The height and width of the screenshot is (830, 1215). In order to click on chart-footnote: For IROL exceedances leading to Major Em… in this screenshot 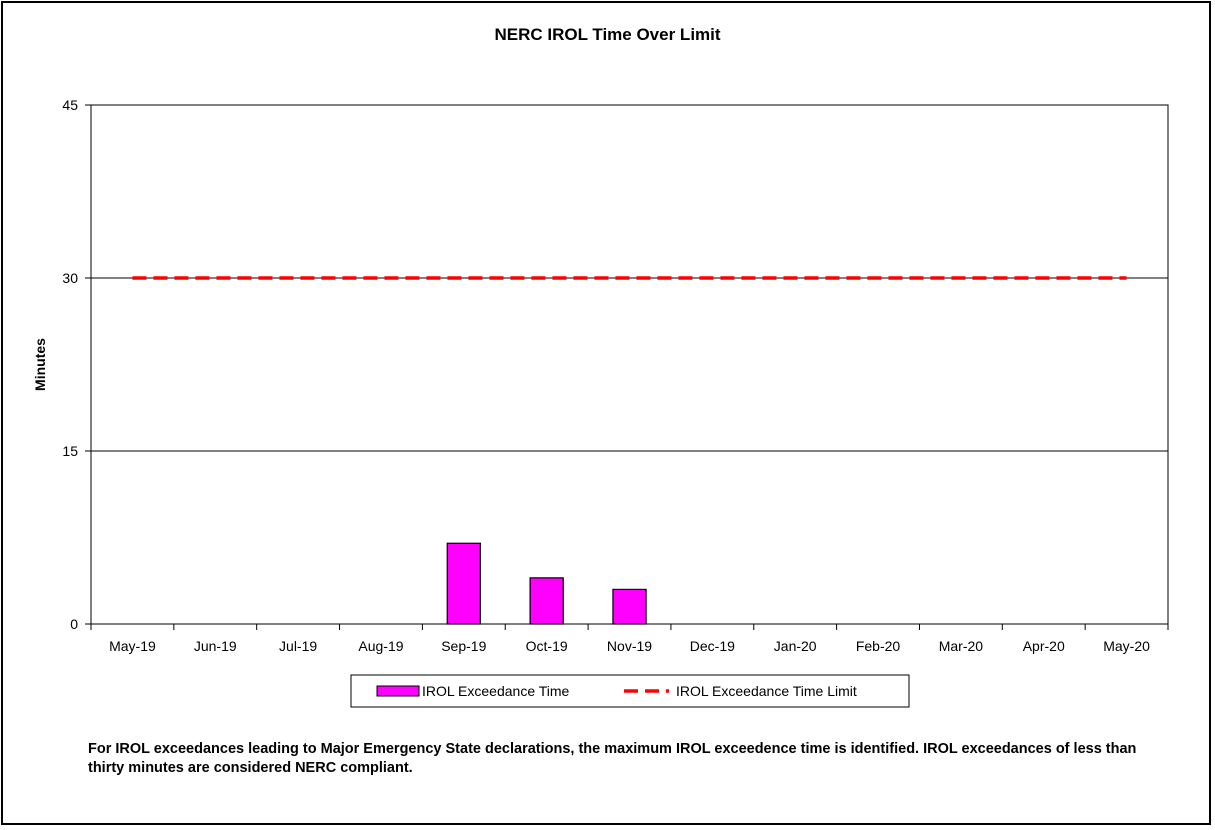, I will do `click(612, 758)`.